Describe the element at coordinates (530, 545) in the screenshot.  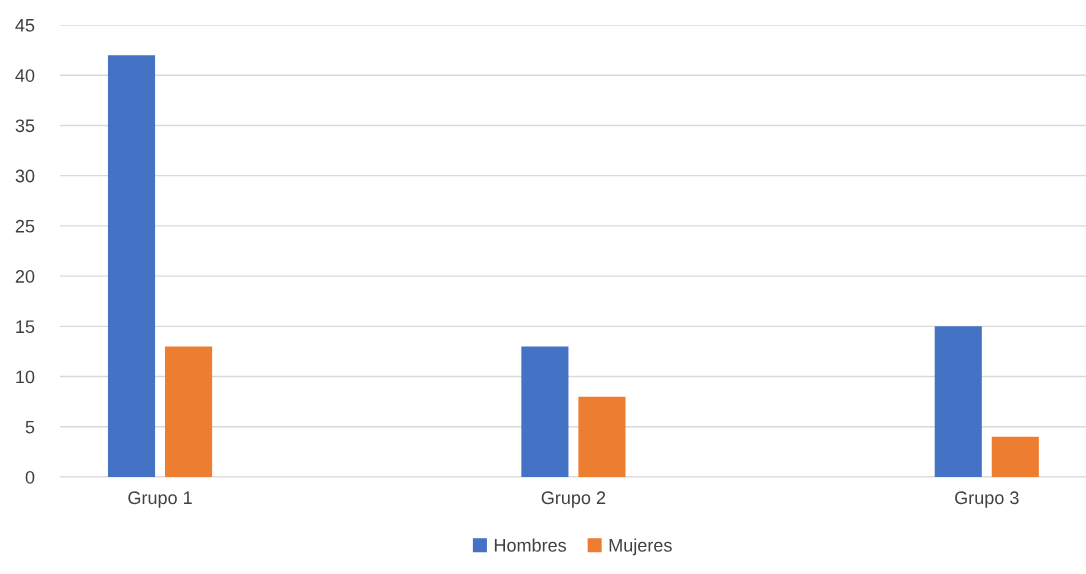
I see `legend-label: Hombres` at that location.